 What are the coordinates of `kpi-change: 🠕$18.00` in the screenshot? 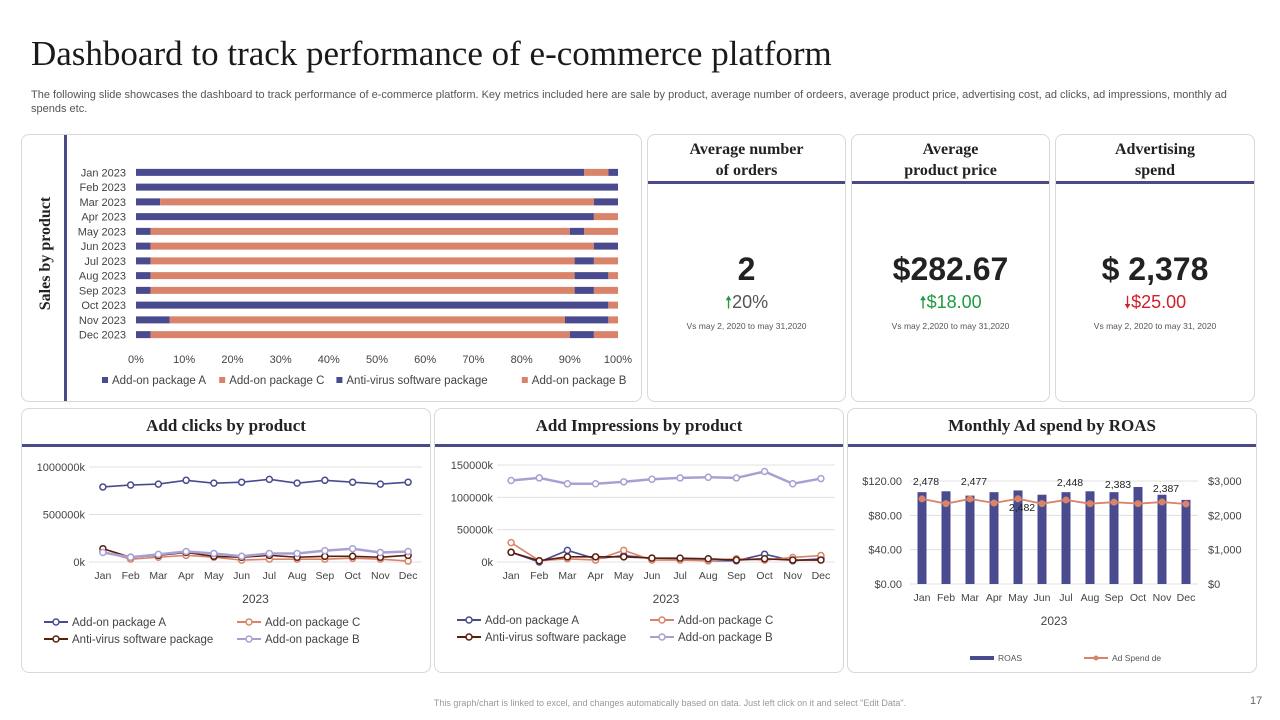 It's located at (950, 304).